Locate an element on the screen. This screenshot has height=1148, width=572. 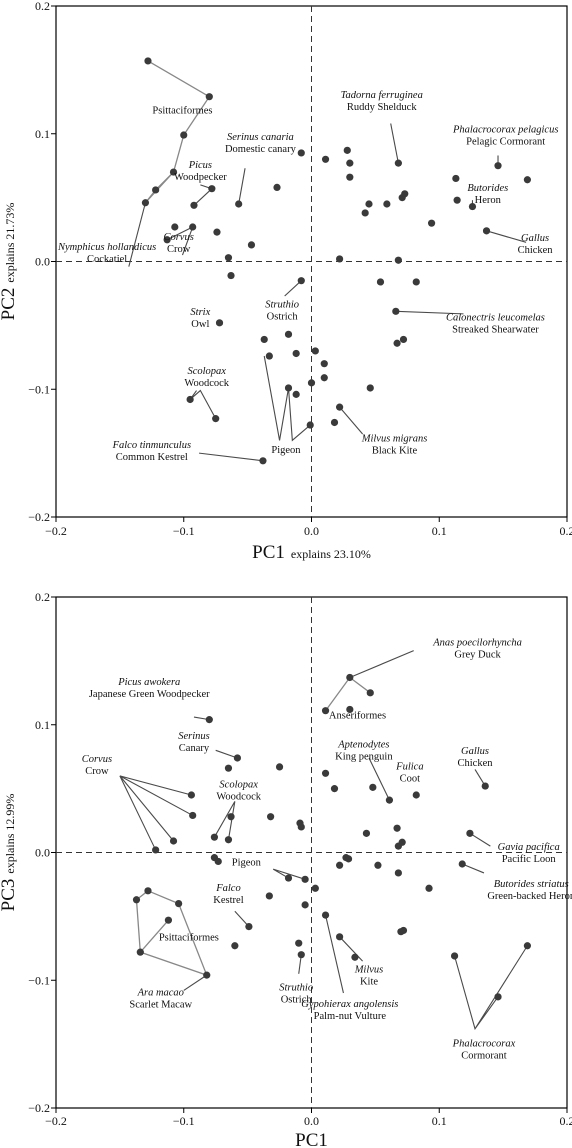
annotation-genus: Milvus is located at coordinates (369, 970).